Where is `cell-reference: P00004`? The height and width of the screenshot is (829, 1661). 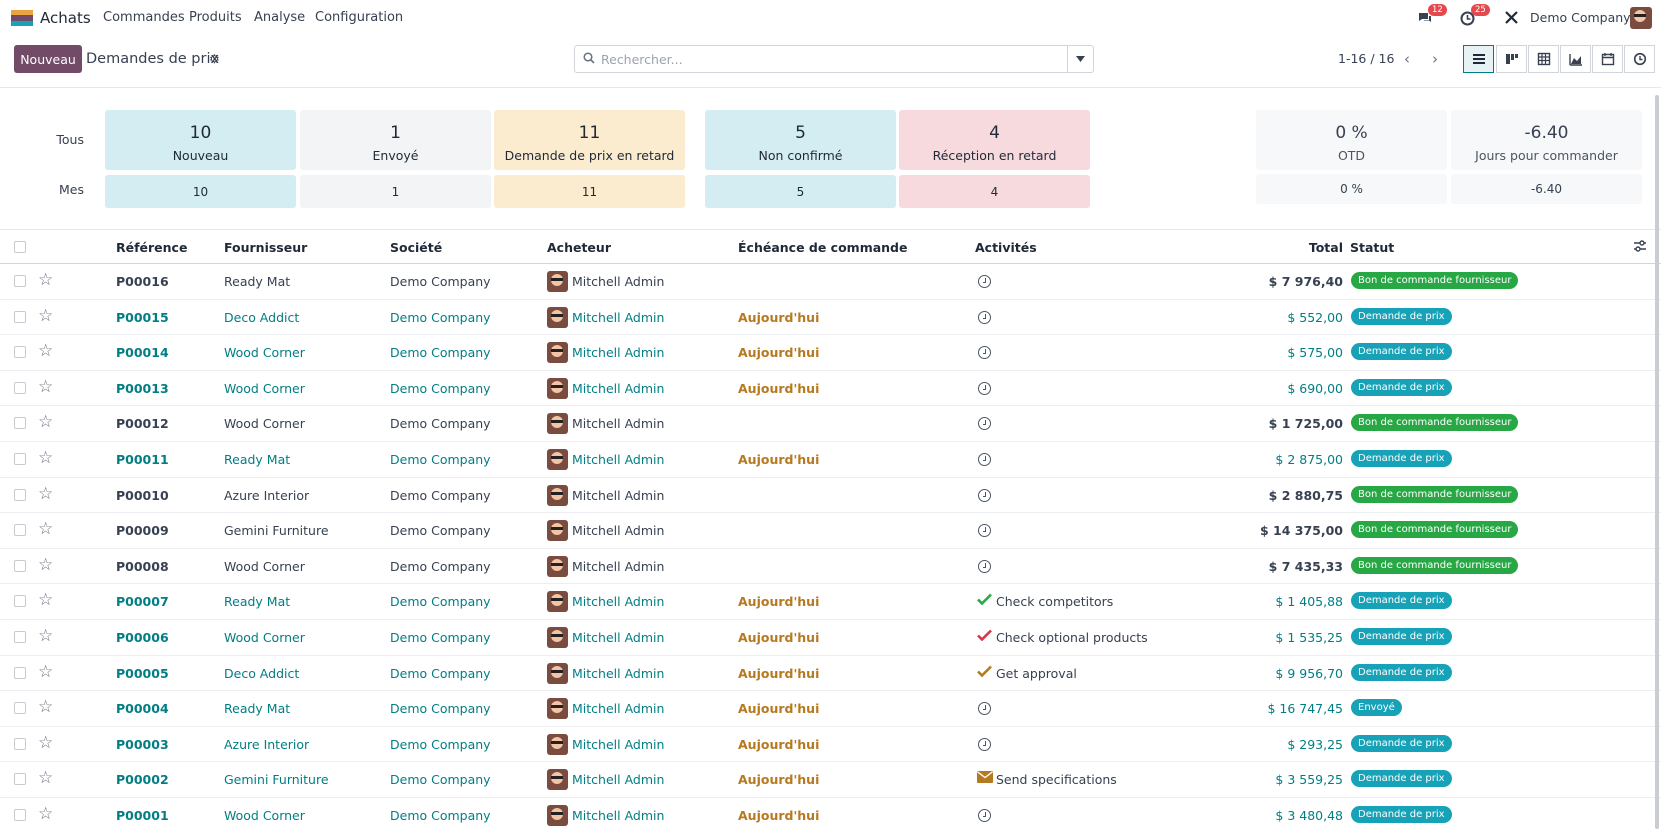
cell-reference: P00004 is located at coordinates (142, 709).